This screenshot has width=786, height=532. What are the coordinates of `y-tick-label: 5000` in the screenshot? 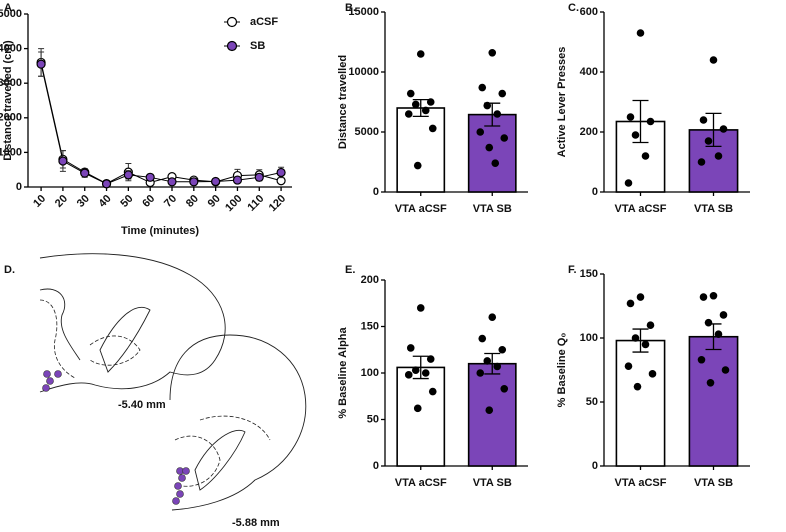 It's located at (11, 14).